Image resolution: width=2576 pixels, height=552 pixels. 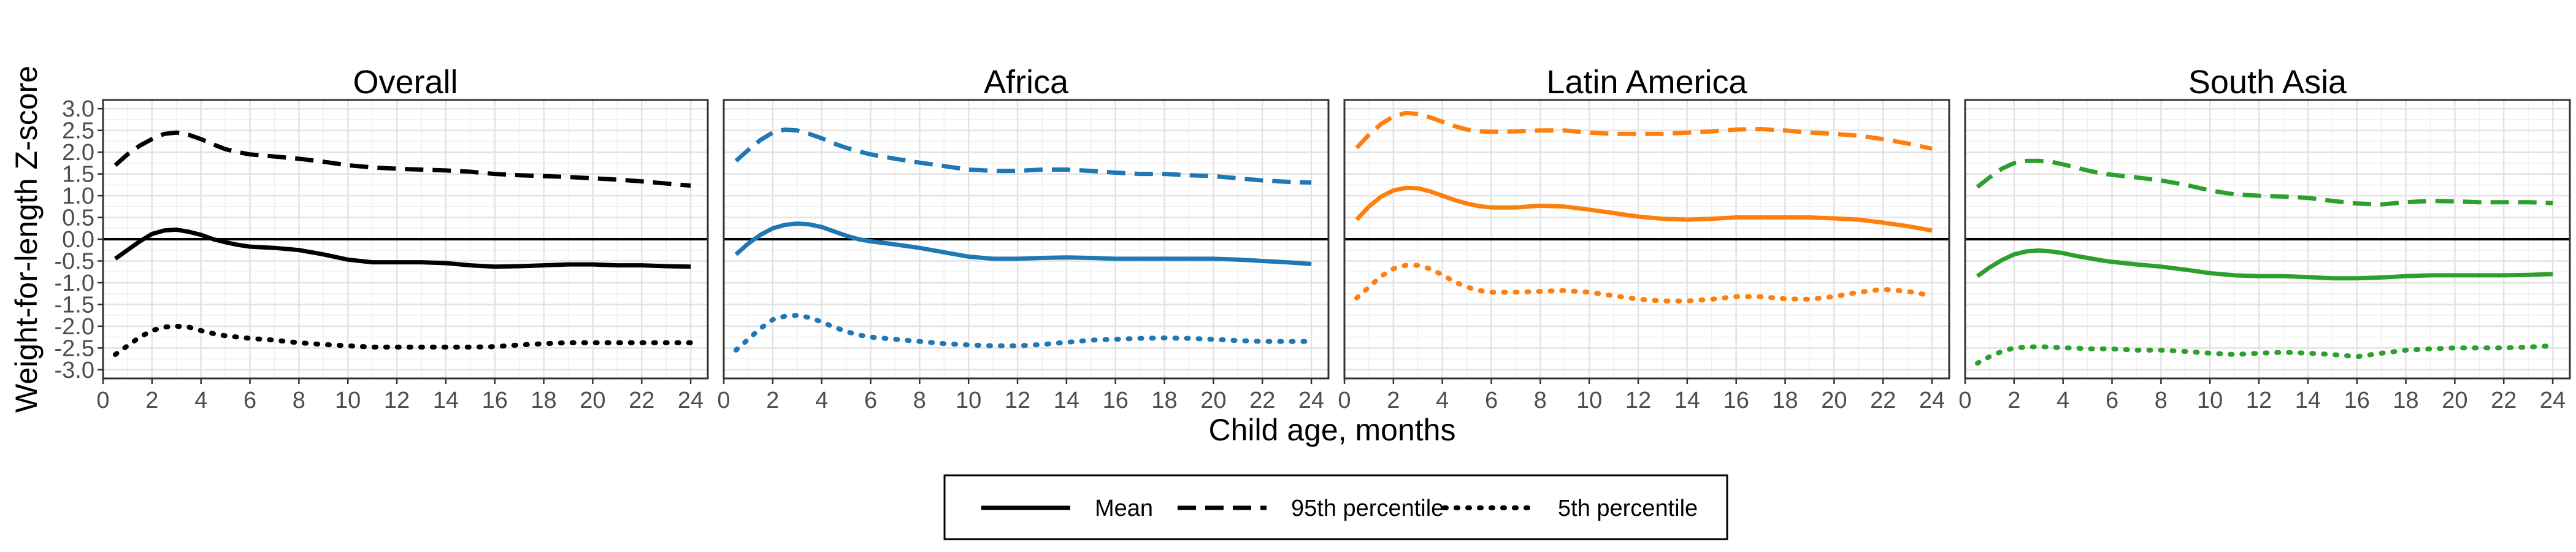 I want to click on x-axis-title: Child age, months, so click(x=1331, y=430).